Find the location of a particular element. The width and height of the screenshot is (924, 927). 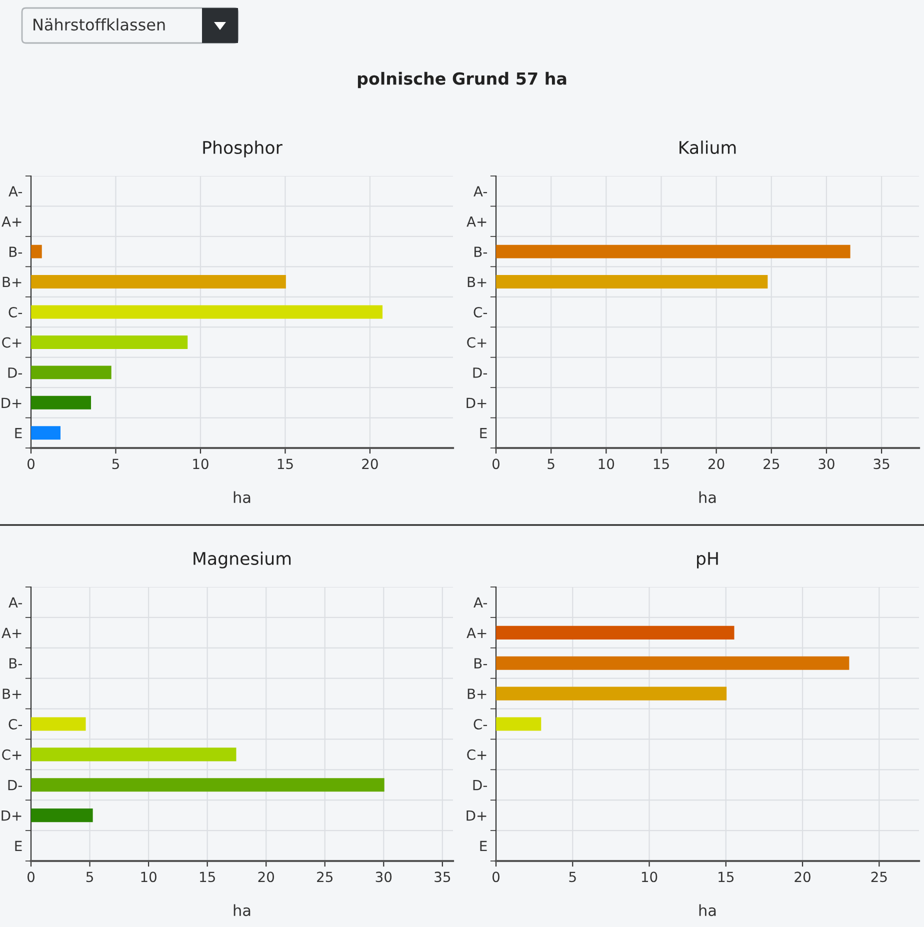

chart-title: Phosphor is located at coordinates (242, 149).